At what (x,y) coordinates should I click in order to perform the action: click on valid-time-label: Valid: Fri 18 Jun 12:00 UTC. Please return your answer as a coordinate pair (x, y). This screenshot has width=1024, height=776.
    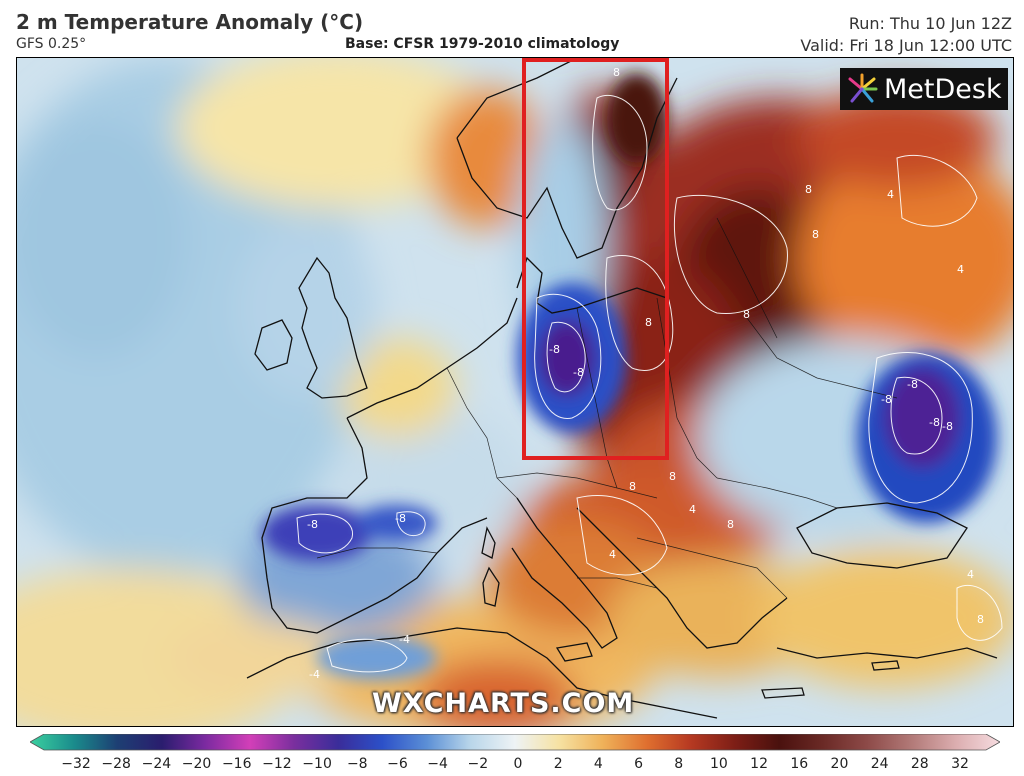
    Looking at the image, I should click on (906, 45).